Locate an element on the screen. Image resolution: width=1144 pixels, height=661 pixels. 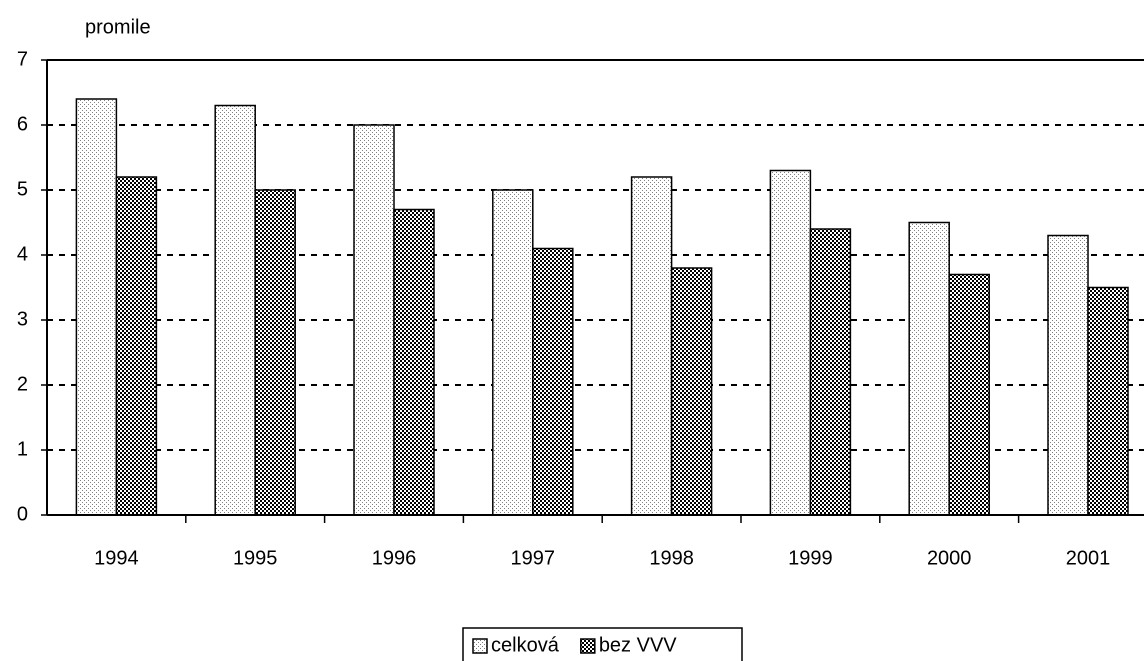
y-tick-label: 6 is located at coordinates (22, 124).